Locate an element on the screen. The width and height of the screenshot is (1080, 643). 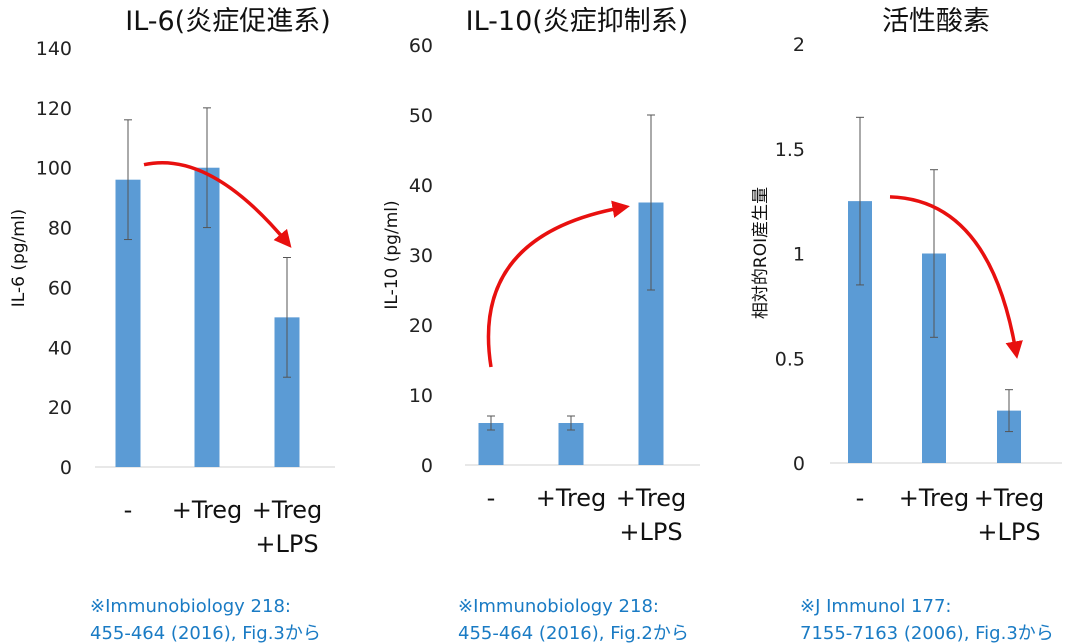
y-tick-label: 120 is located at coordinates (54, 109).